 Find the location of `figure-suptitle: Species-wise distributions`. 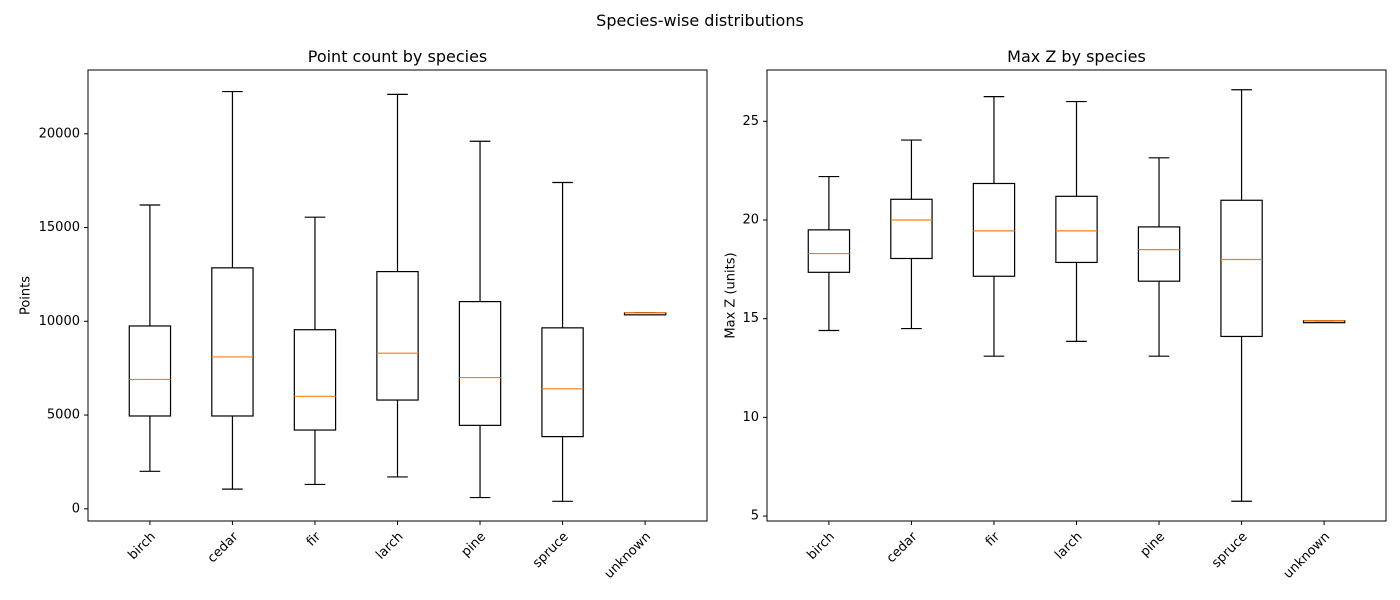

figure-suptitle: Species-wise distributions is located at coordinates (700, 20).